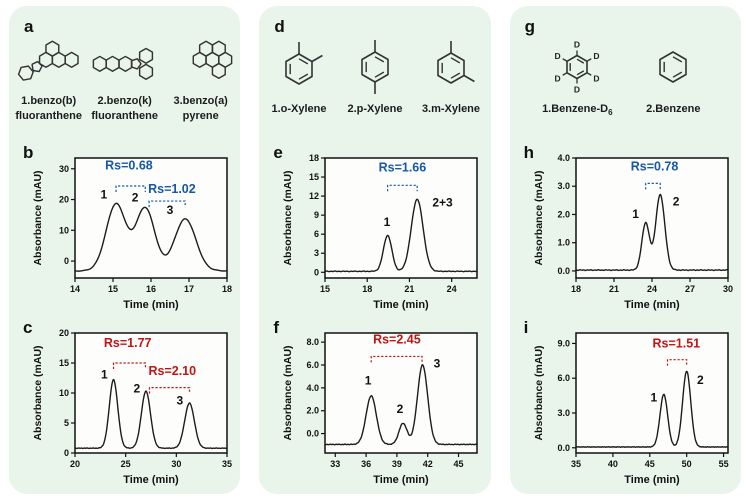 This screenshot has width=750, height=500. What do you see at coordinates (577, 67) in the screenshot?
I see `molecule-structure-icon: D D D D D D` at bounding box center [577, 67].